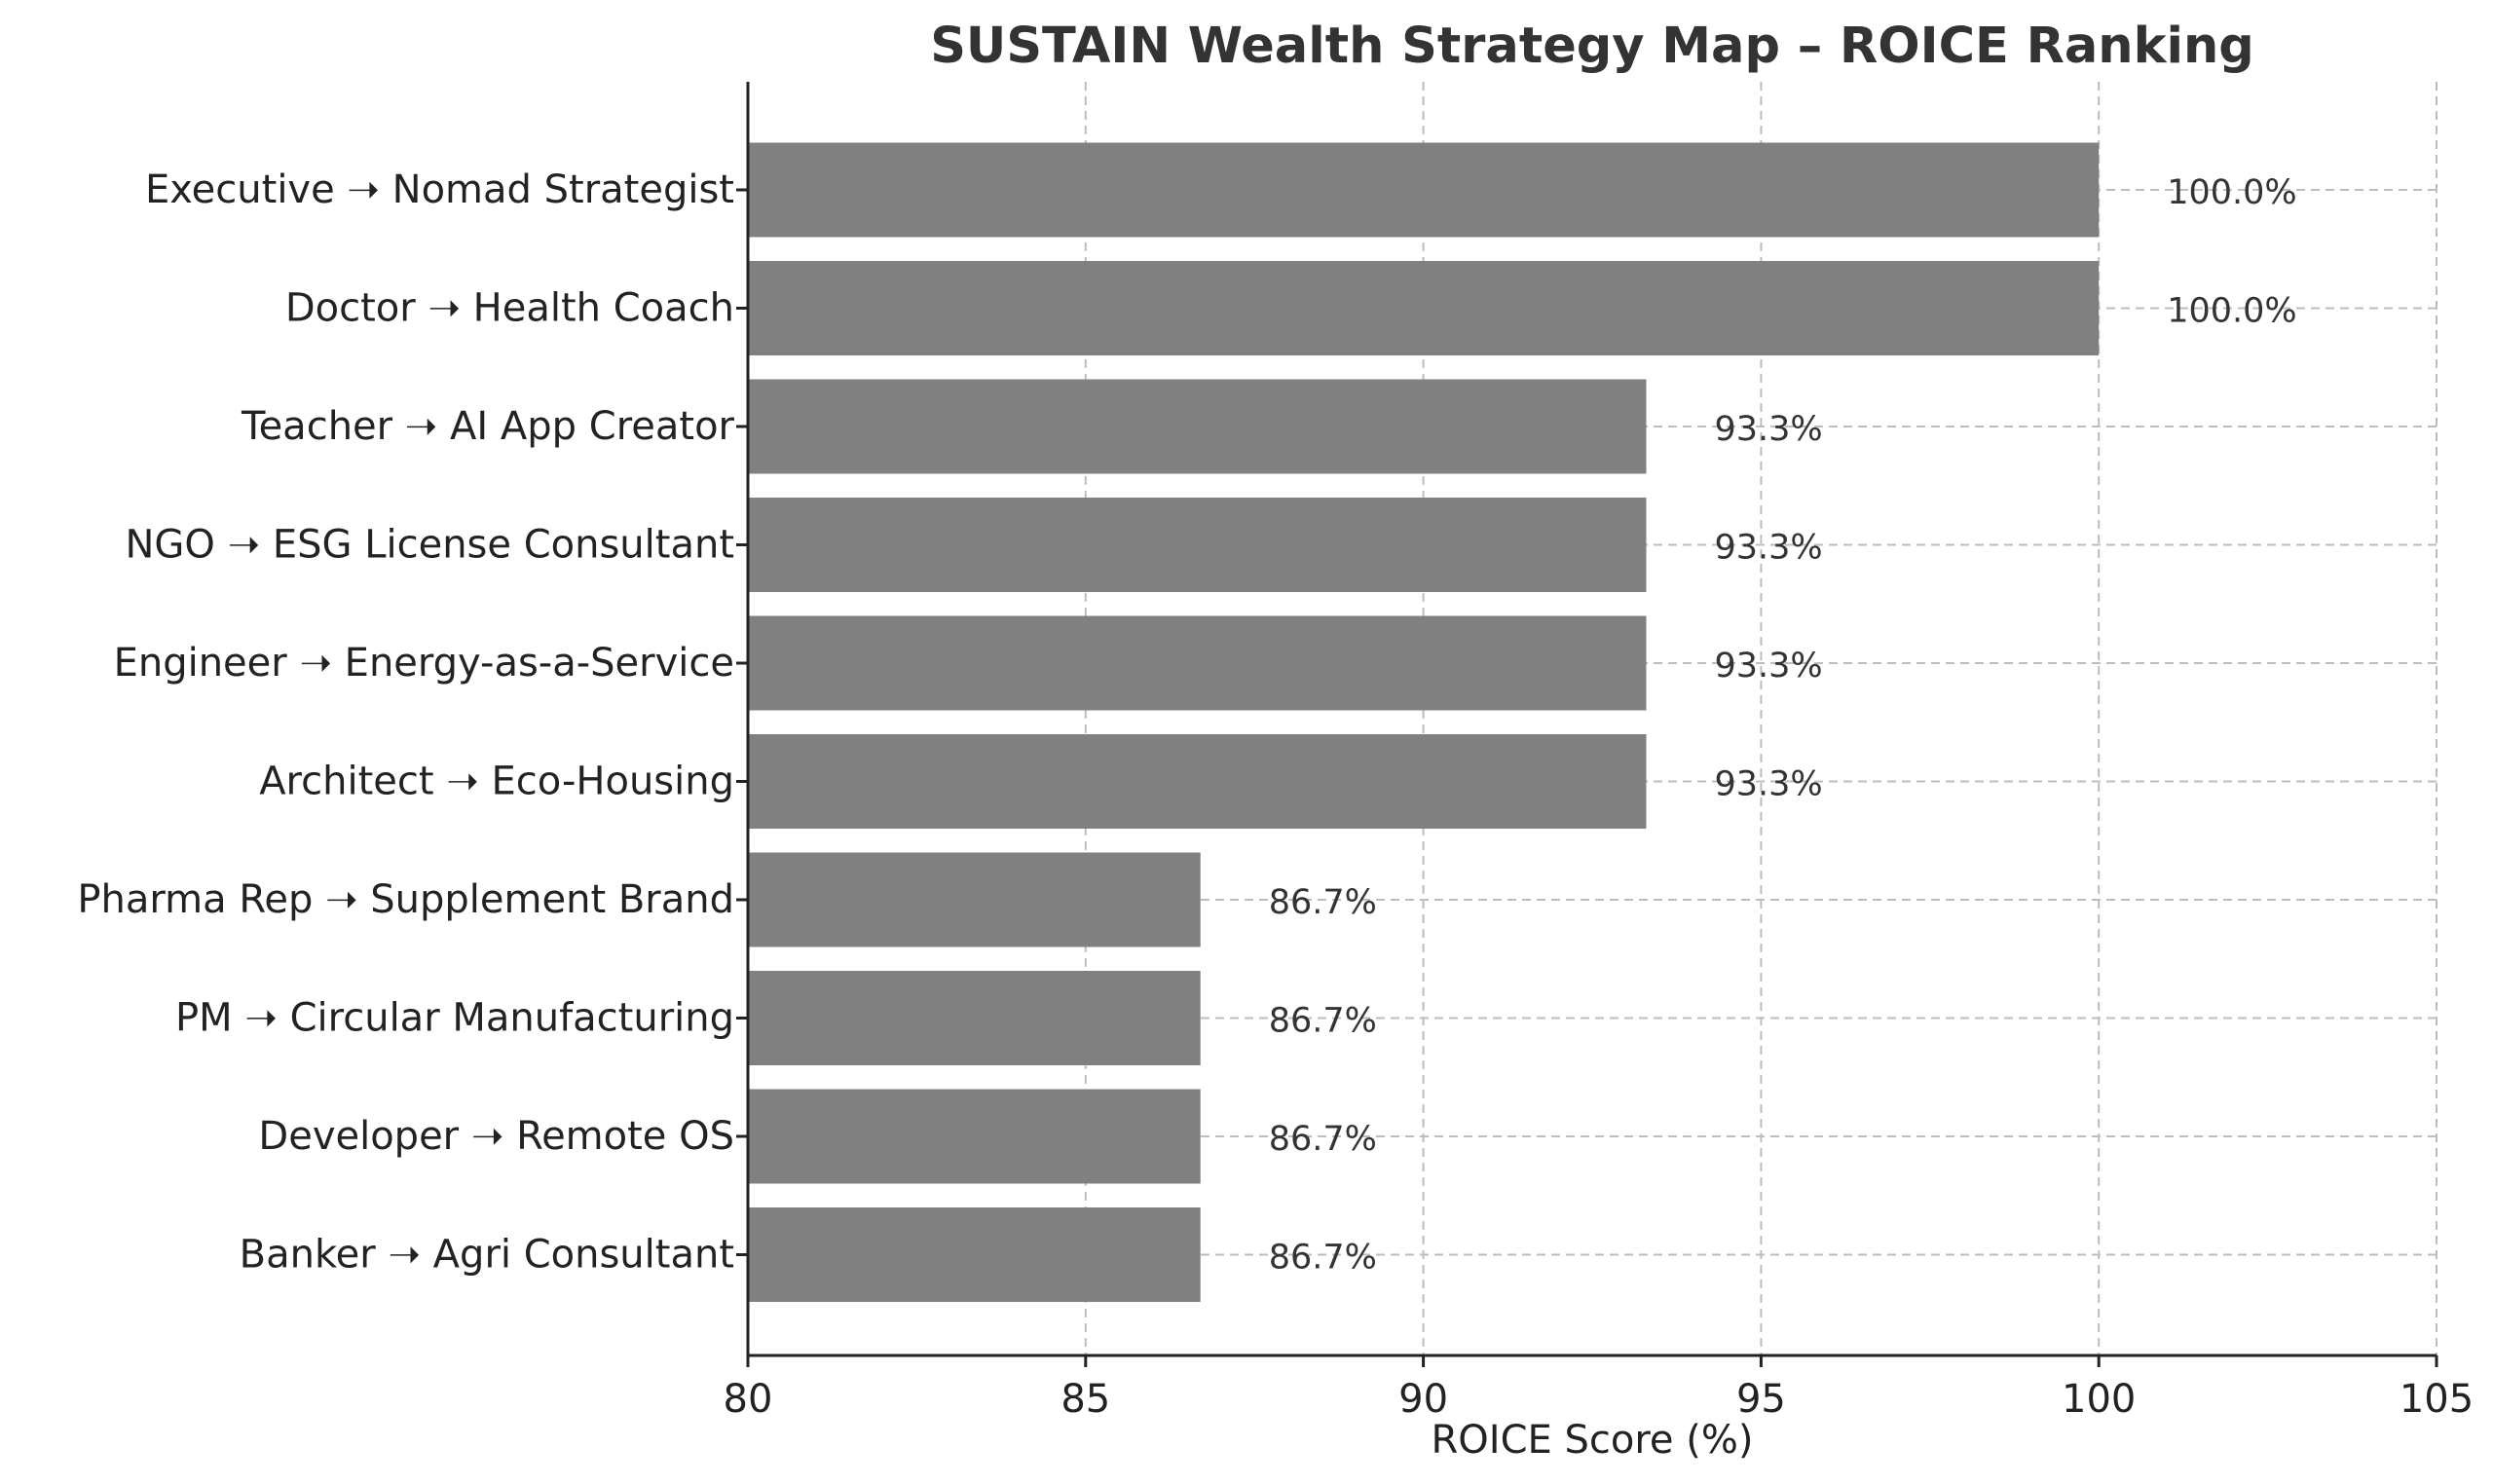 This screenshot has width=2493, height=1484. Describe the element at coordinates (488, 426) in the screenshot. I see `category-label: Teacher ➝ AI App Creator` at that location.